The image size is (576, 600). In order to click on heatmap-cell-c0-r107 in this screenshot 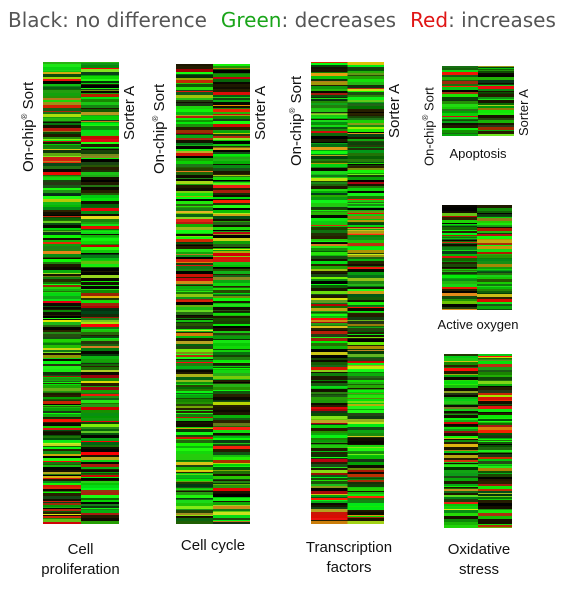, I will do `click(329, 273)`.